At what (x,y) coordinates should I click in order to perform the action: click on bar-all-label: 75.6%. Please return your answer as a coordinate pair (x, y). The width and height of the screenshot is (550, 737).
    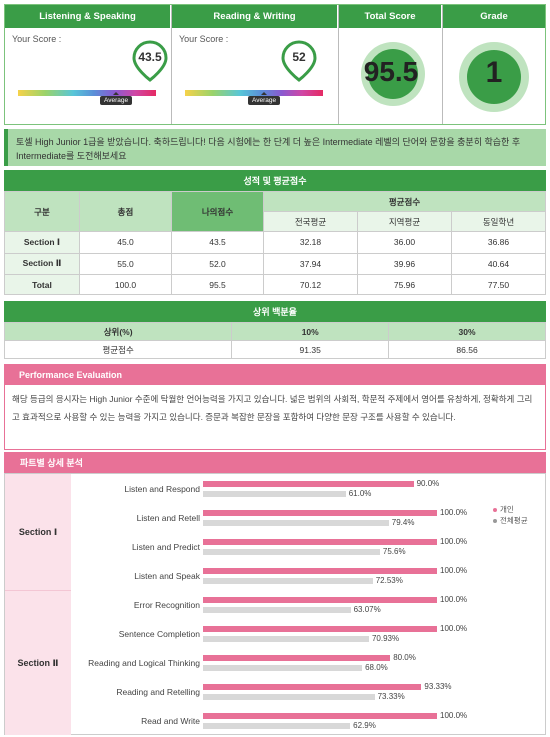
    Looking at the image, I should click on (394, 551).